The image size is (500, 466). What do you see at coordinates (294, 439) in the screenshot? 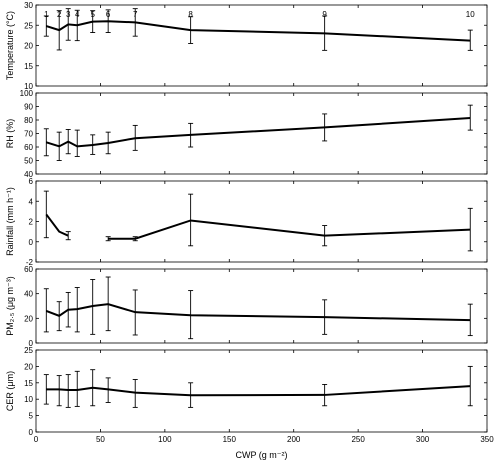
I see `x-tick-label: 200` at bounding box center [294, 439].